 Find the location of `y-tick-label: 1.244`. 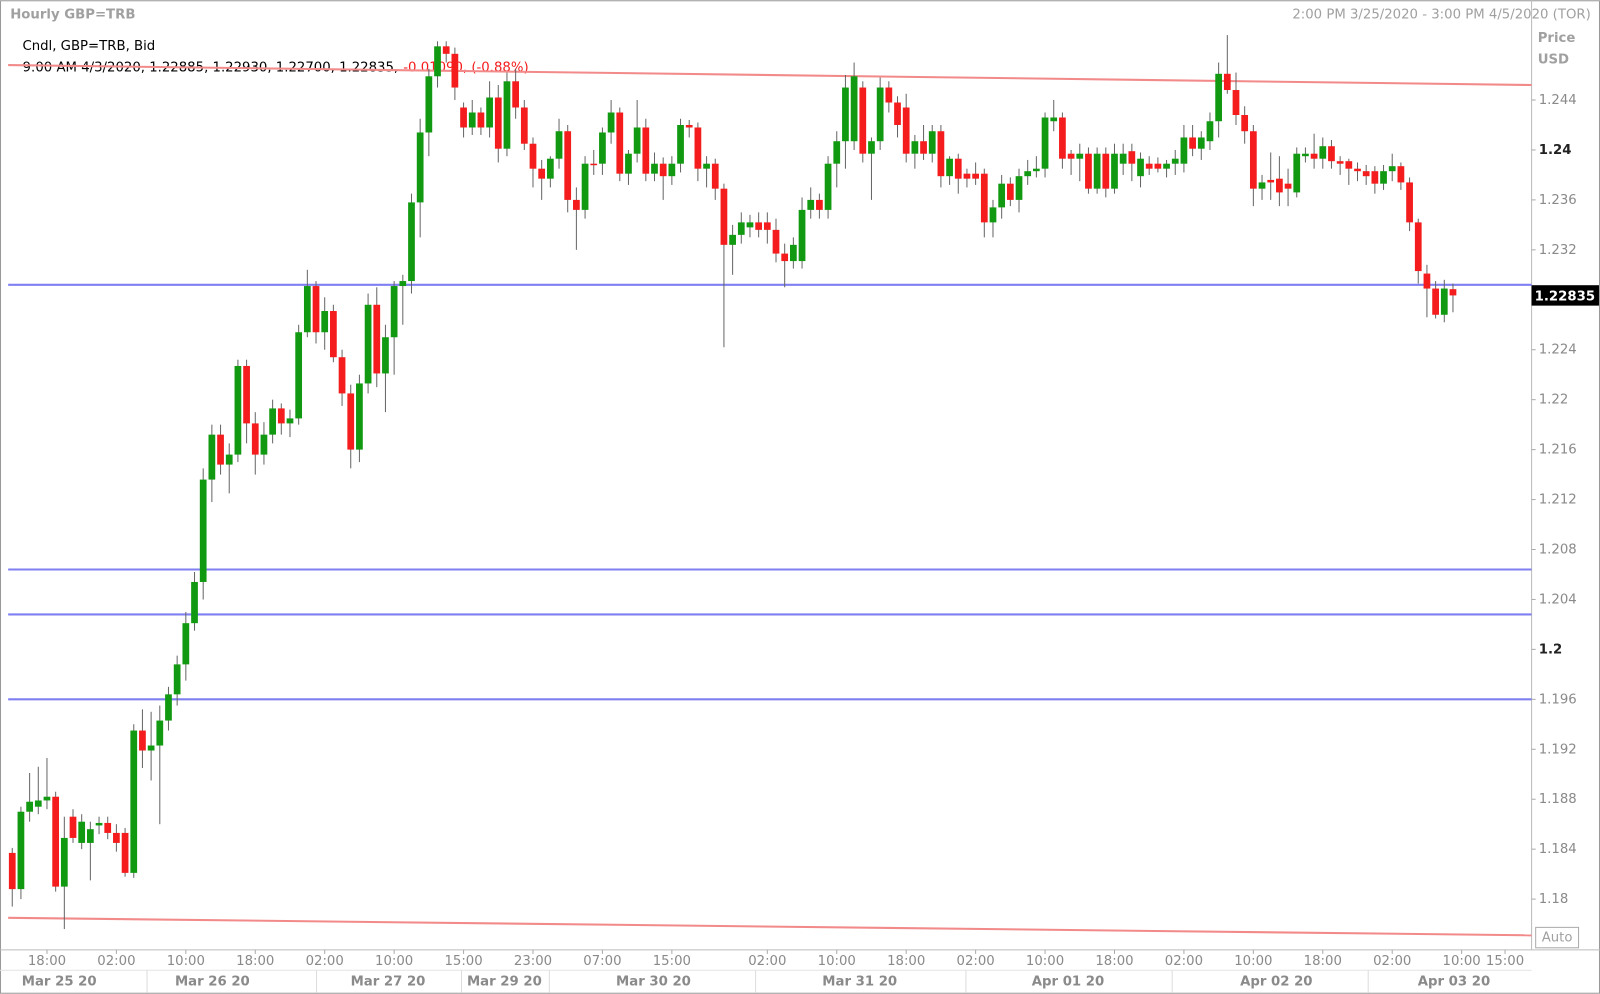

y-tick-label: 1.244 is located at coordinates (1558, 100).